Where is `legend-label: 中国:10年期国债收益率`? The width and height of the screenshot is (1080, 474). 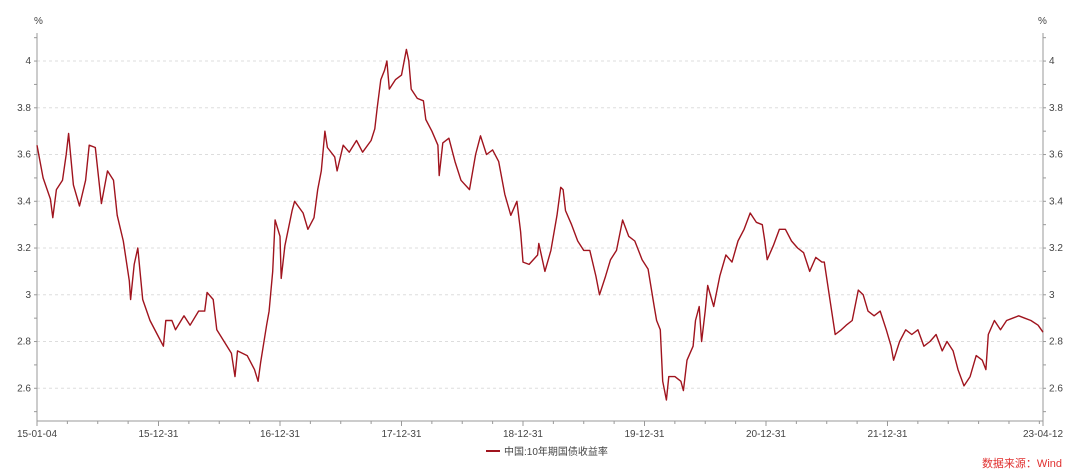
legend-label: 中国:10年期国债收益率 is located at coordinates (556, 452).